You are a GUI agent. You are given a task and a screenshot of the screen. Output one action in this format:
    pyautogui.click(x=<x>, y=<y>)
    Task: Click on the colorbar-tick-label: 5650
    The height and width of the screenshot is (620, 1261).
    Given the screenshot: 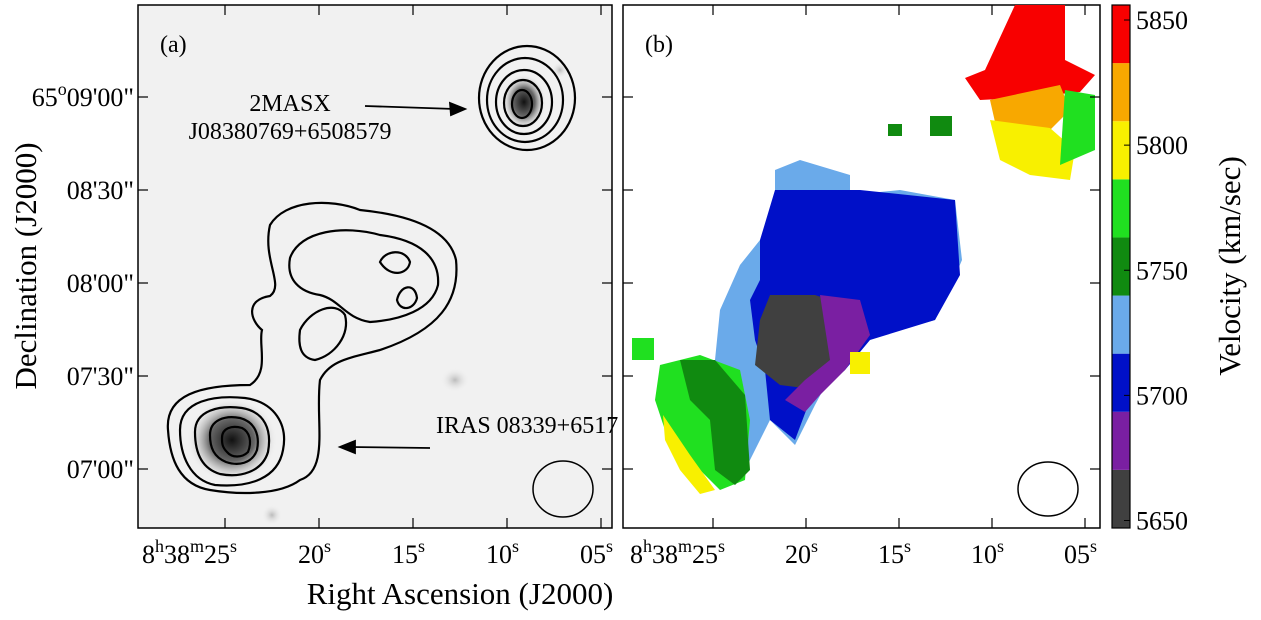 What is the action you would take?
    pyautogui.click(x=1162, y=520)
    